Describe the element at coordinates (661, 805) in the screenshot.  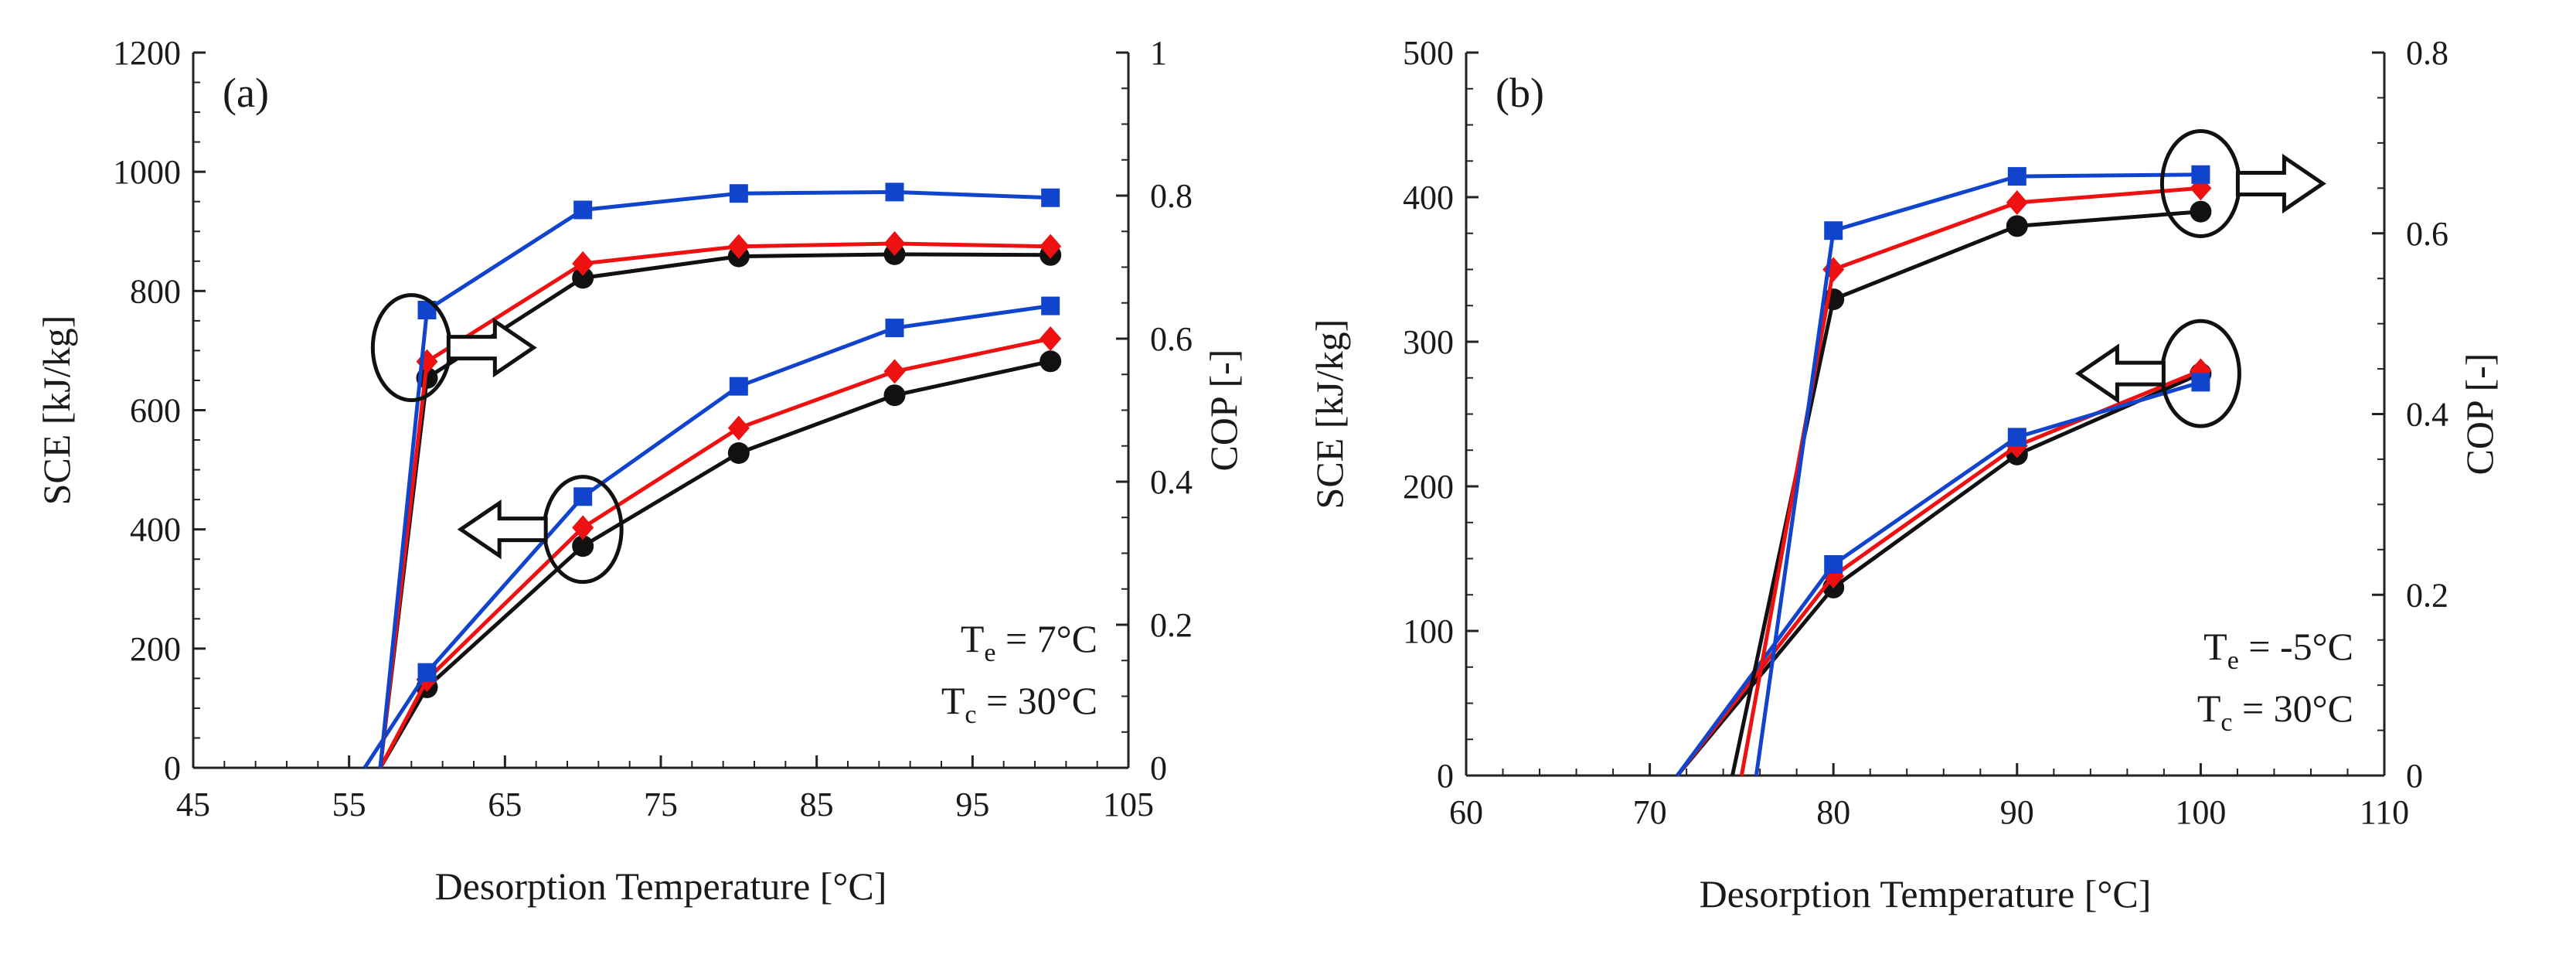
I see `x-tick-label: 75` at that location.